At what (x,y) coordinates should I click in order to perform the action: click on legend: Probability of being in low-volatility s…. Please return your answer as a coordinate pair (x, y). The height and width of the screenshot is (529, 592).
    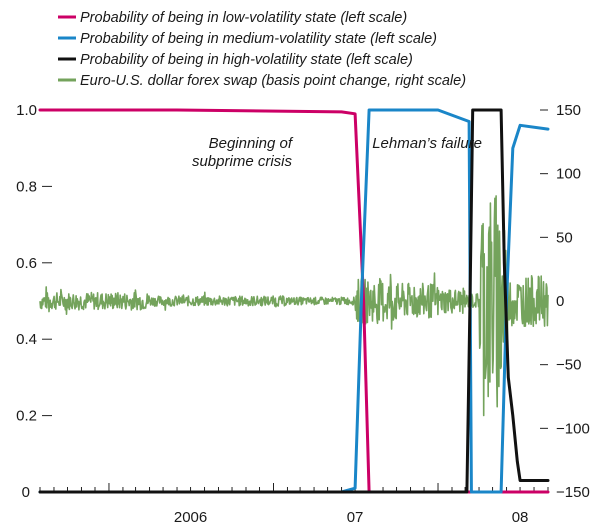
    Looking at the image, I should click on (262, 49).